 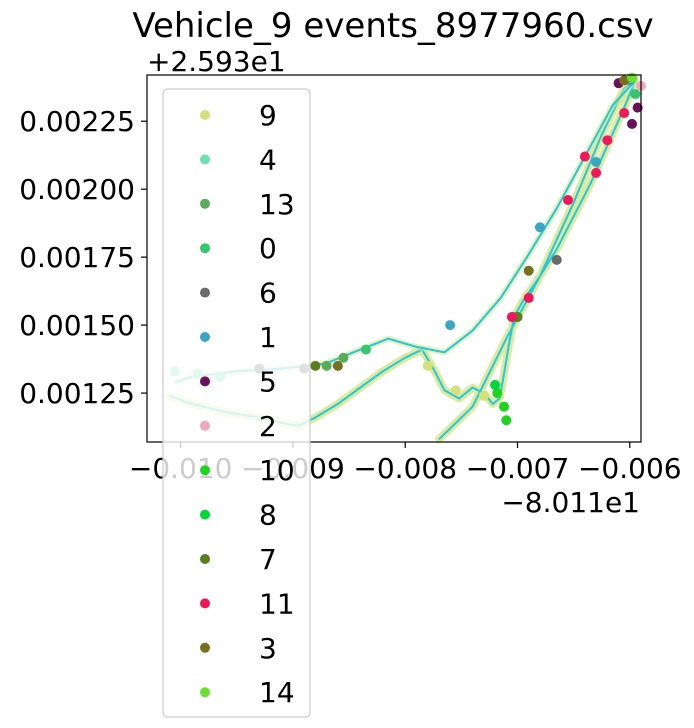 I want to click on legend-label-10: 10, so click(x=277, y=470).